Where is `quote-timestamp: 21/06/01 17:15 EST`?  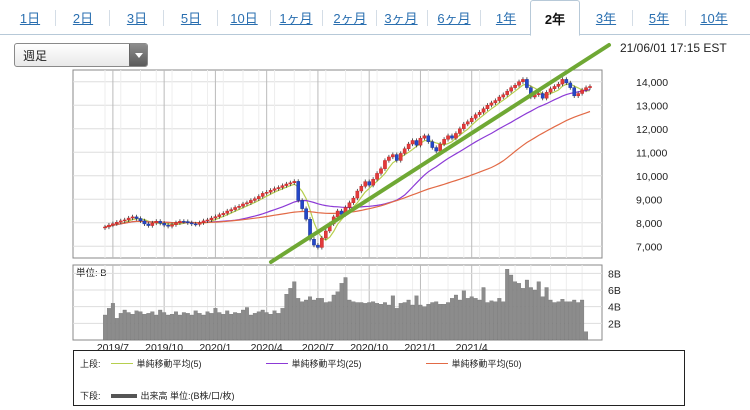 quote-timestamp: 21/06/01 17:15 EST is located at coordinates (673, 48).